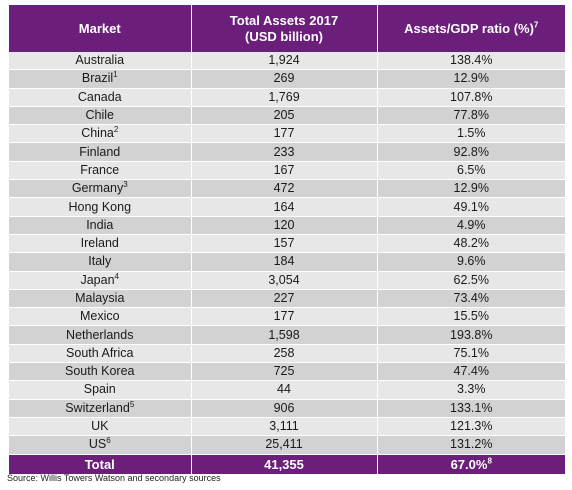  I want to click on table-row: Spain 44 3.3%, so click(287, 390).